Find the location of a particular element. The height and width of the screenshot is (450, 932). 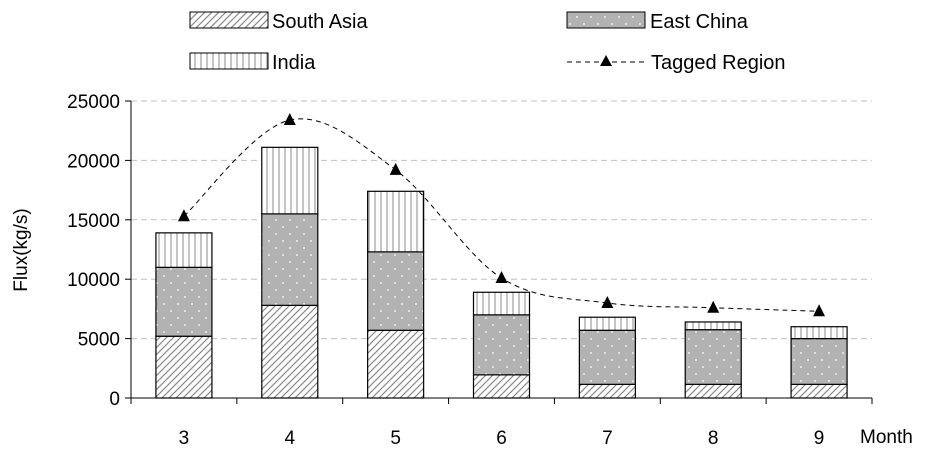

x-tick-label: 4 is located at coordinates (289, 438).